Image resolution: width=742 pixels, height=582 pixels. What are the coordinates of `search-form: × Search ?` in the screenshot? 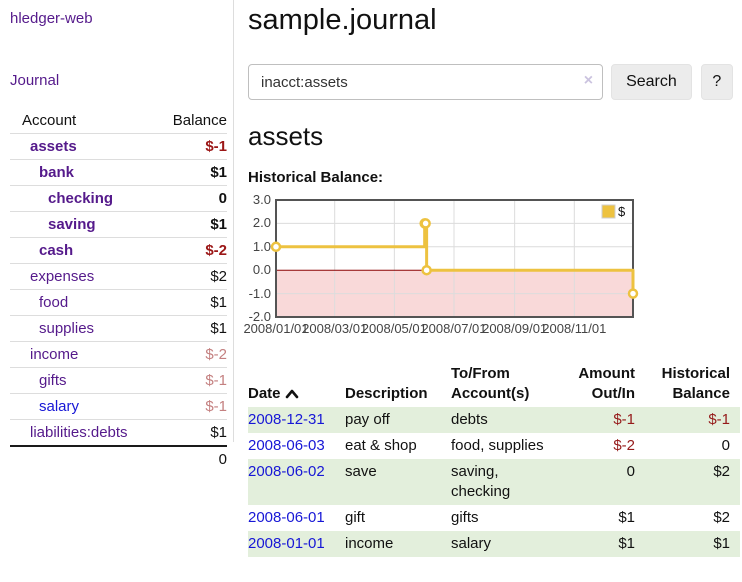 It's located at (495, 82).